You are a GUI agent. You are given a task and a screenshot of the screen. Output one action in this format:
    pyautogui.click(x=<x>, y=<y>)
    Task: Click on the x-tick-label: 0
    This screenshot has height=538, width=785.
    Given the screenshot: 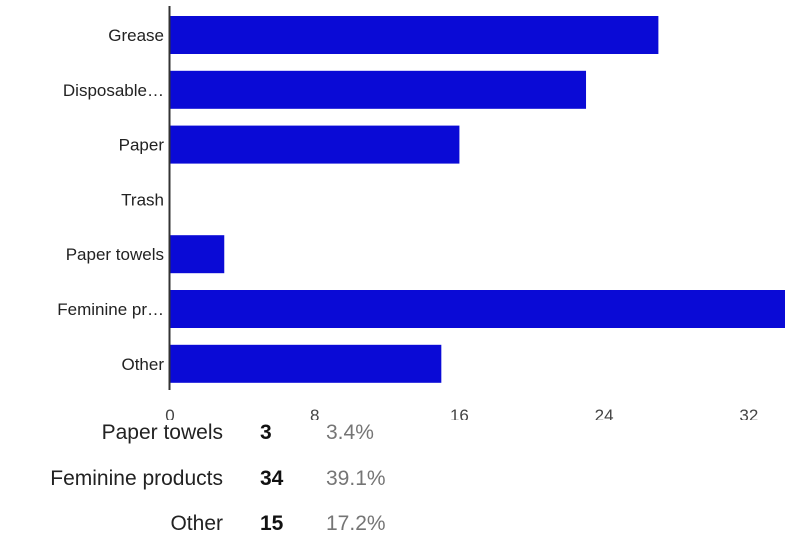 What is the action you would take?
    pyautogui.click(x=169, y=413)
    